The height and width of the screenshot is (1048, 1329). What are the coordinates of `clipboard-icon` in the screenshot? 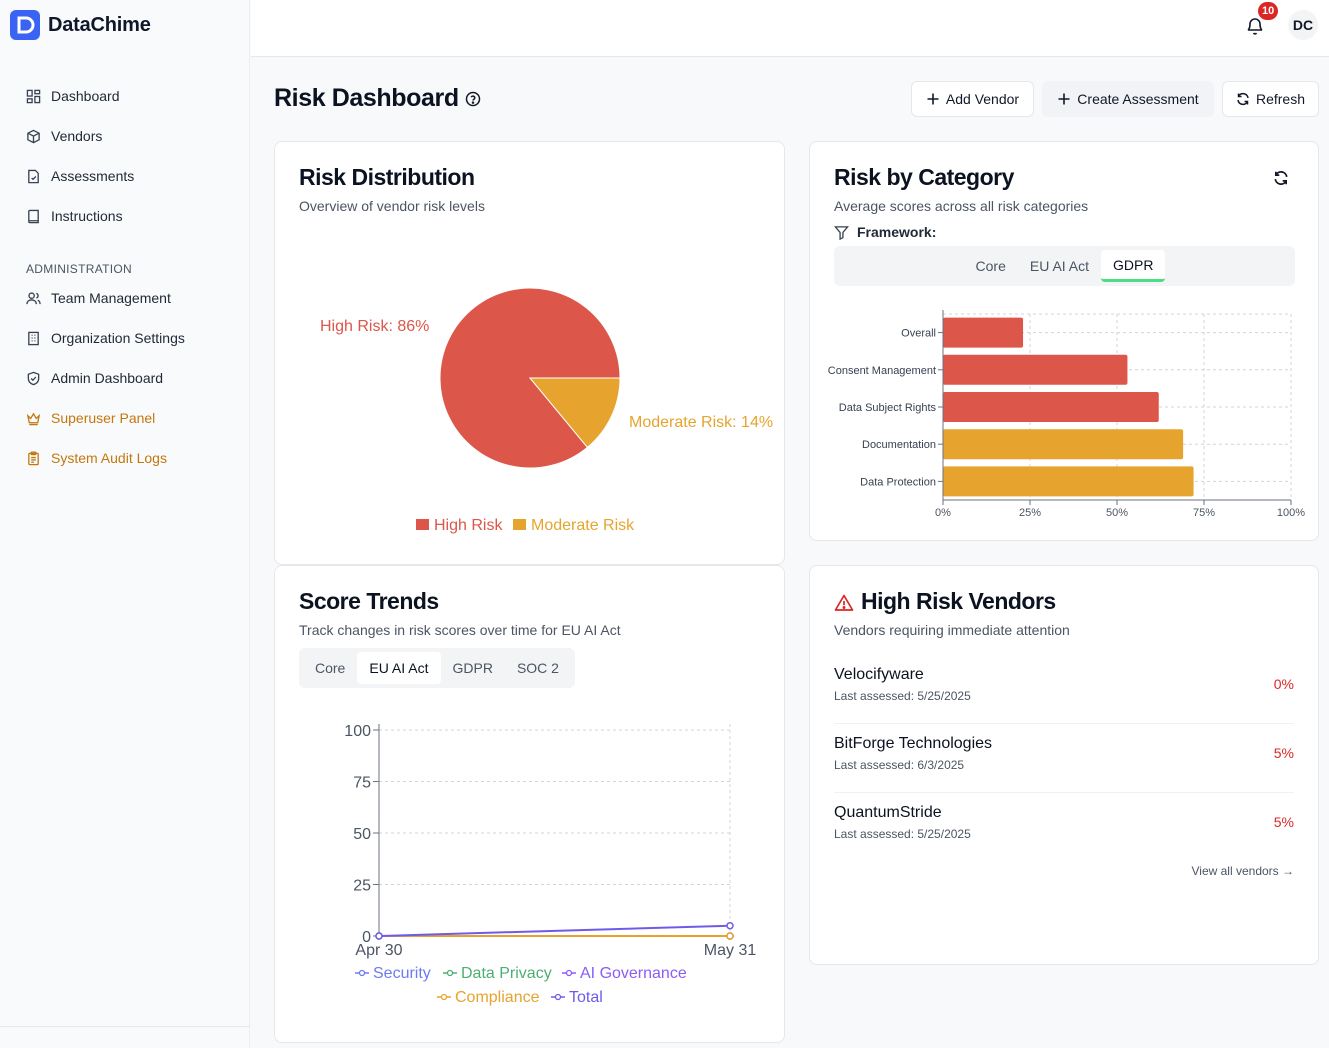 It's located at (33, 457).